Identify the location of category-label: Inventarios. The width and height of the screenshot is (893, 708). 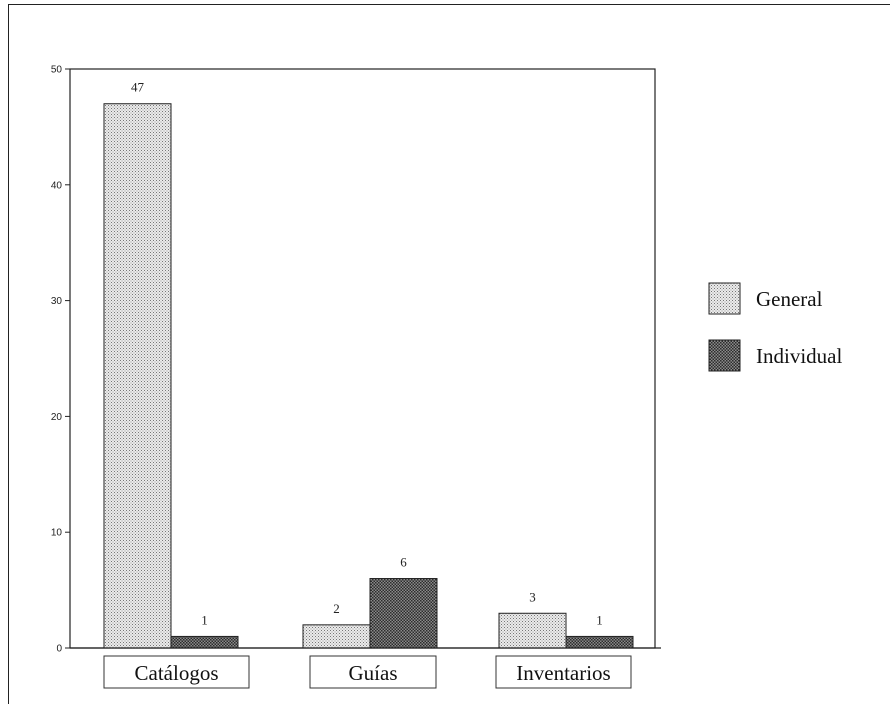
(563, 673).